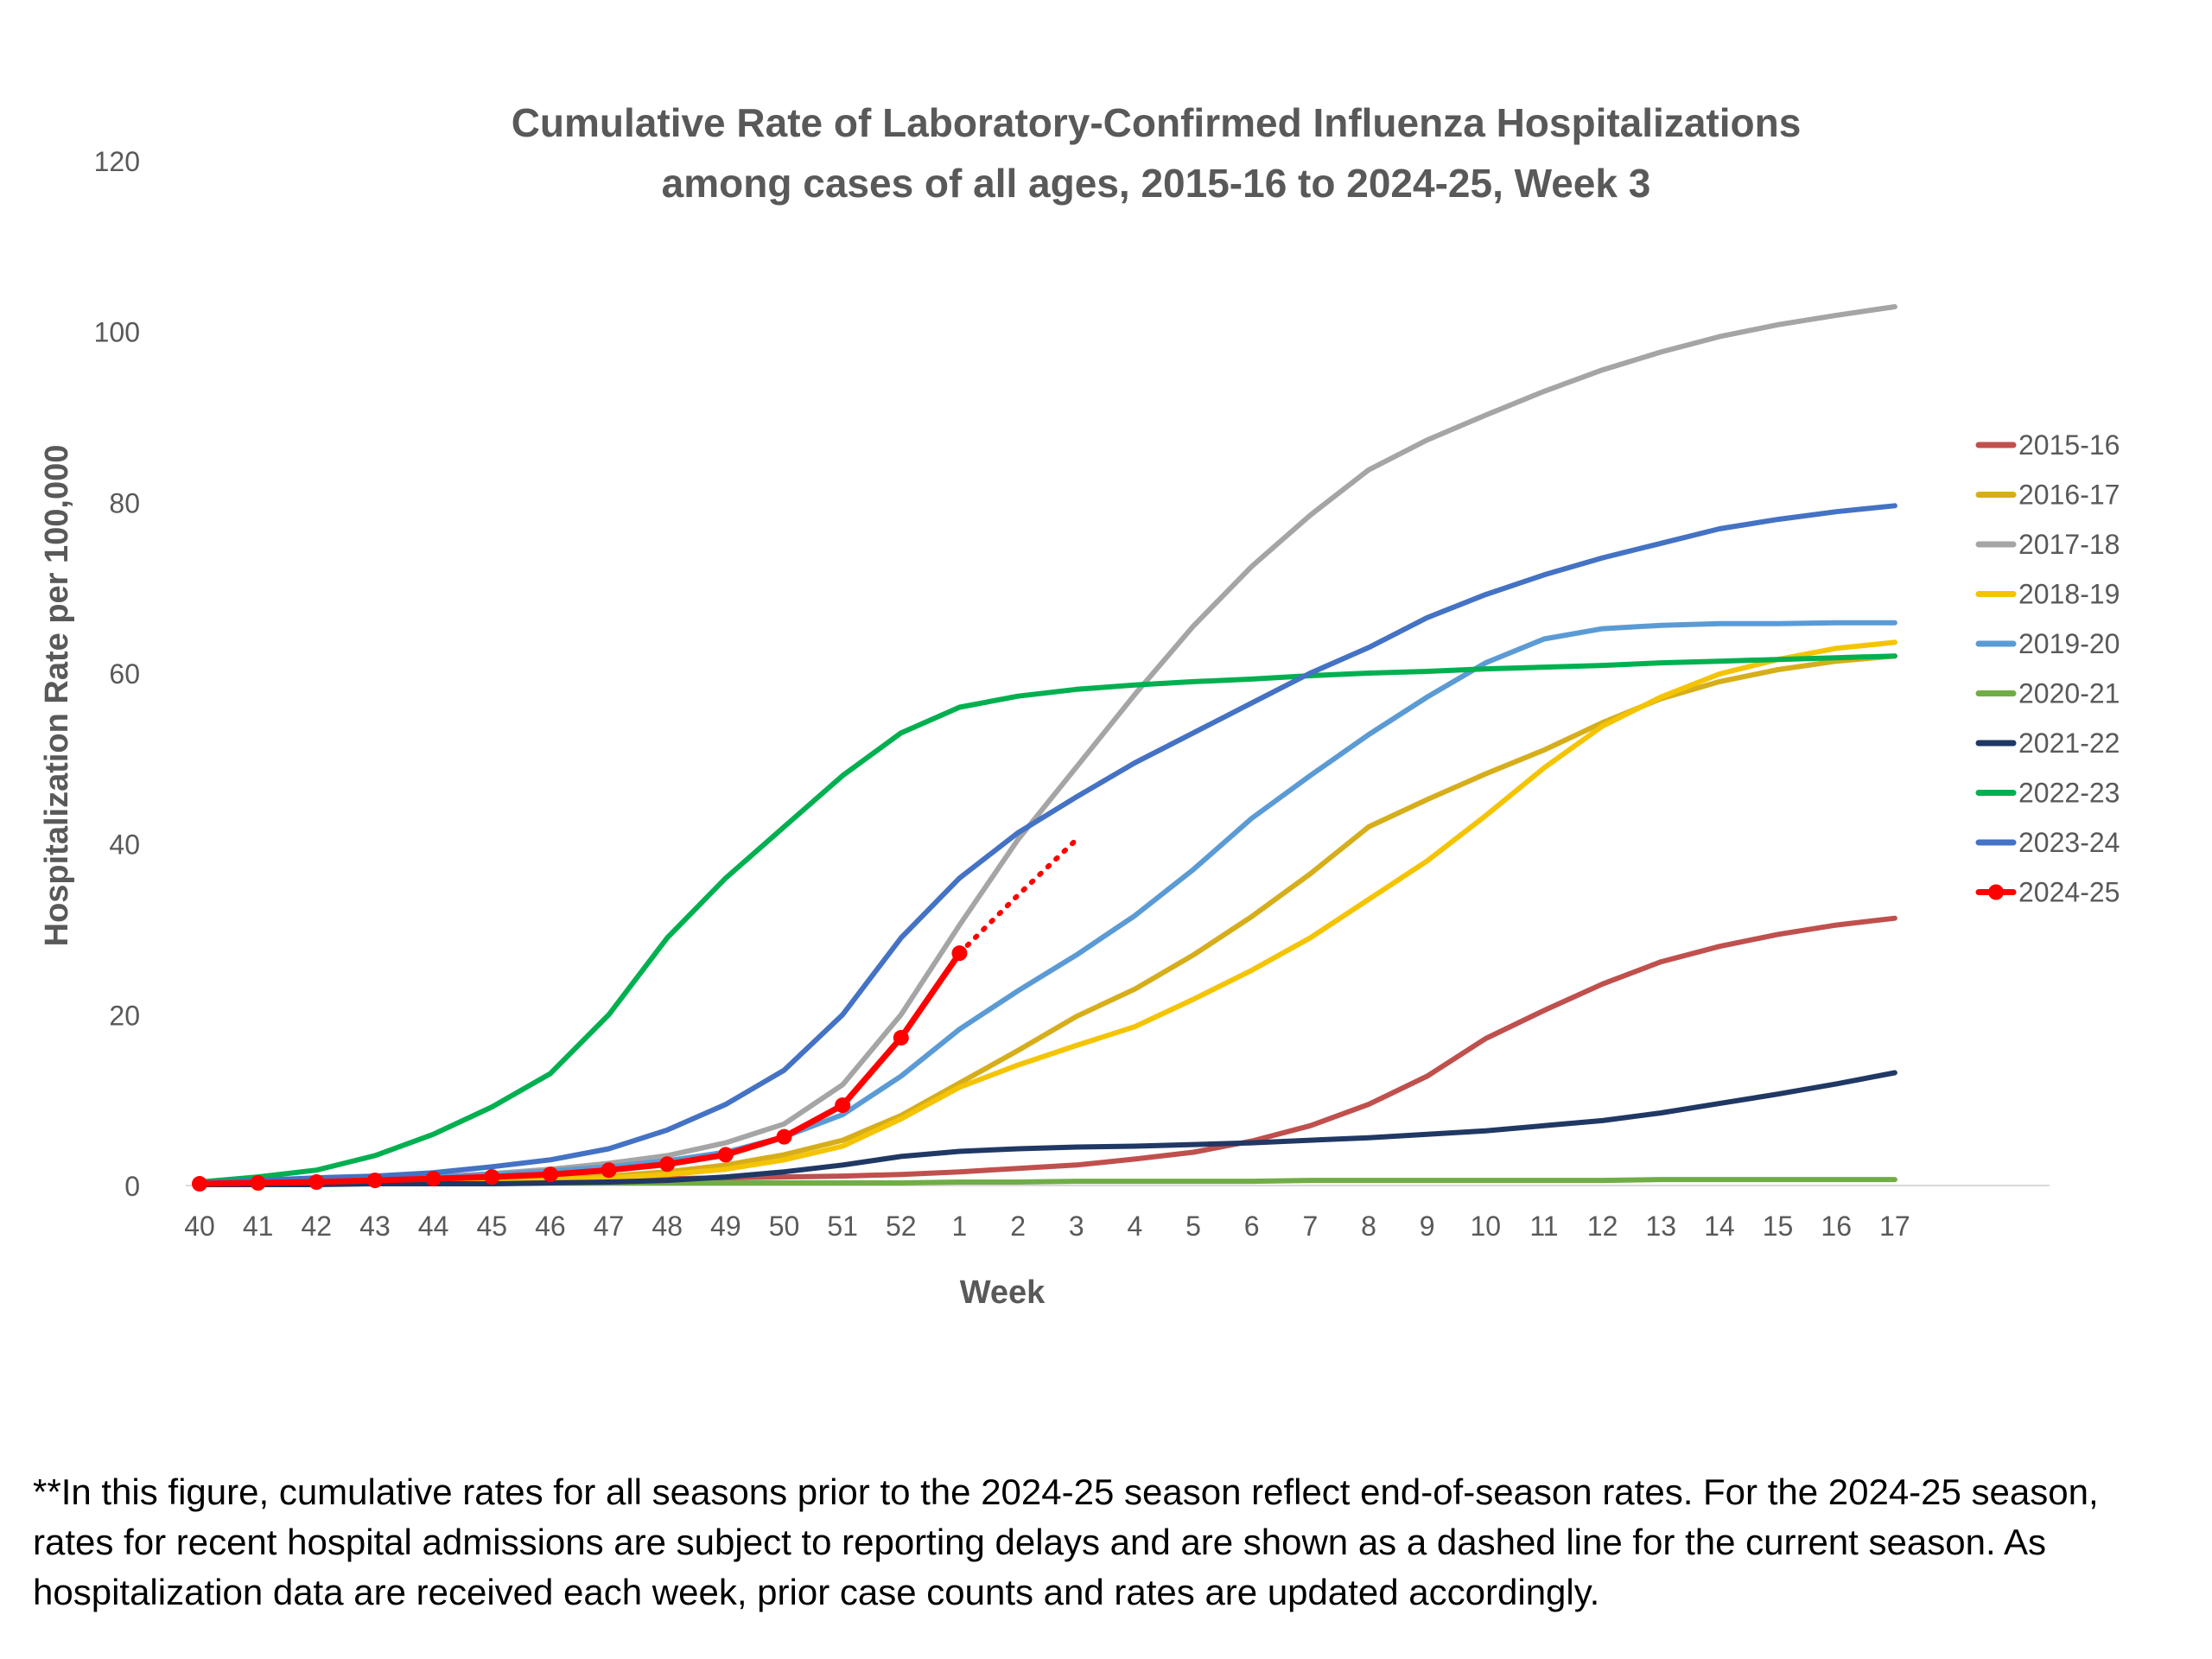 The width and height of the screenshot is (2212, 1659). I want to click on x-tick-label: 3, so click(1076, 1226).